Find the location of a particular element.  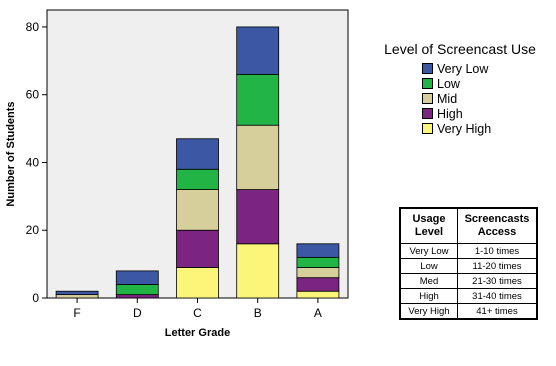

x-tick-label: B is located at coordinates (258, 313).